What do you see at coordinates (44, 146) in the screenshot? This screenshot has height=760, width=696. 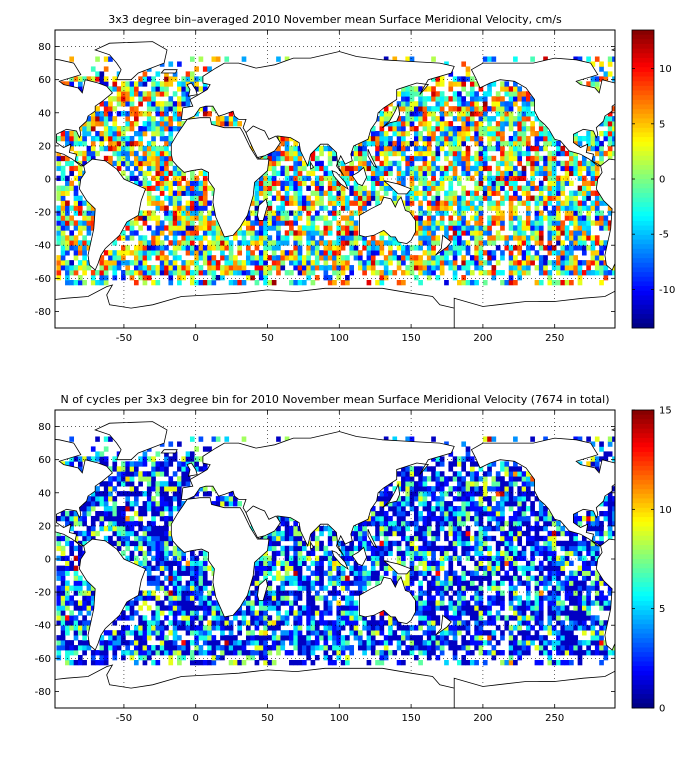 I see `y-tick-label: 20` at bounding box center [44, 146].